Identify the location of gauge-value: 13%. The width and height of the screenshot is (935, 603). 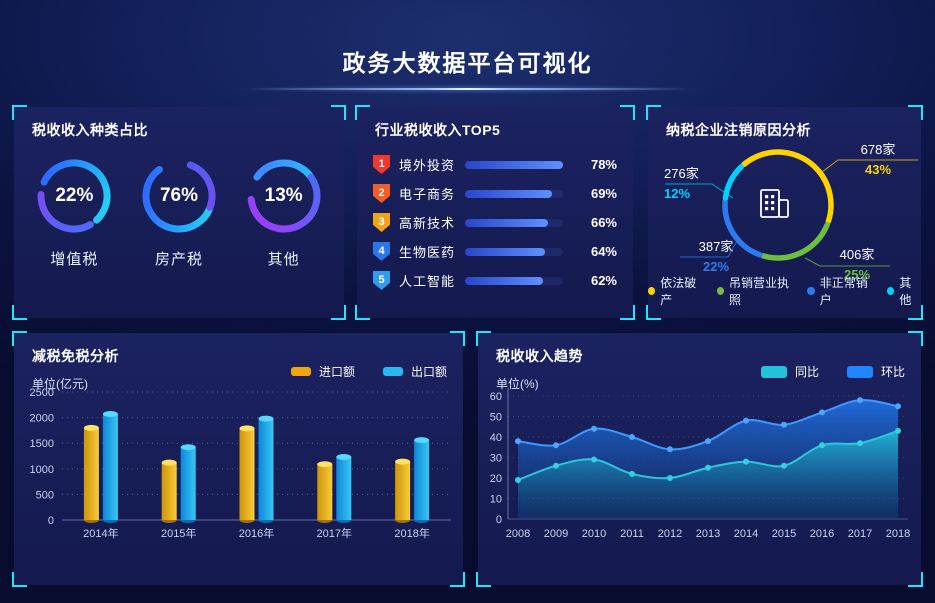
(283, 195).